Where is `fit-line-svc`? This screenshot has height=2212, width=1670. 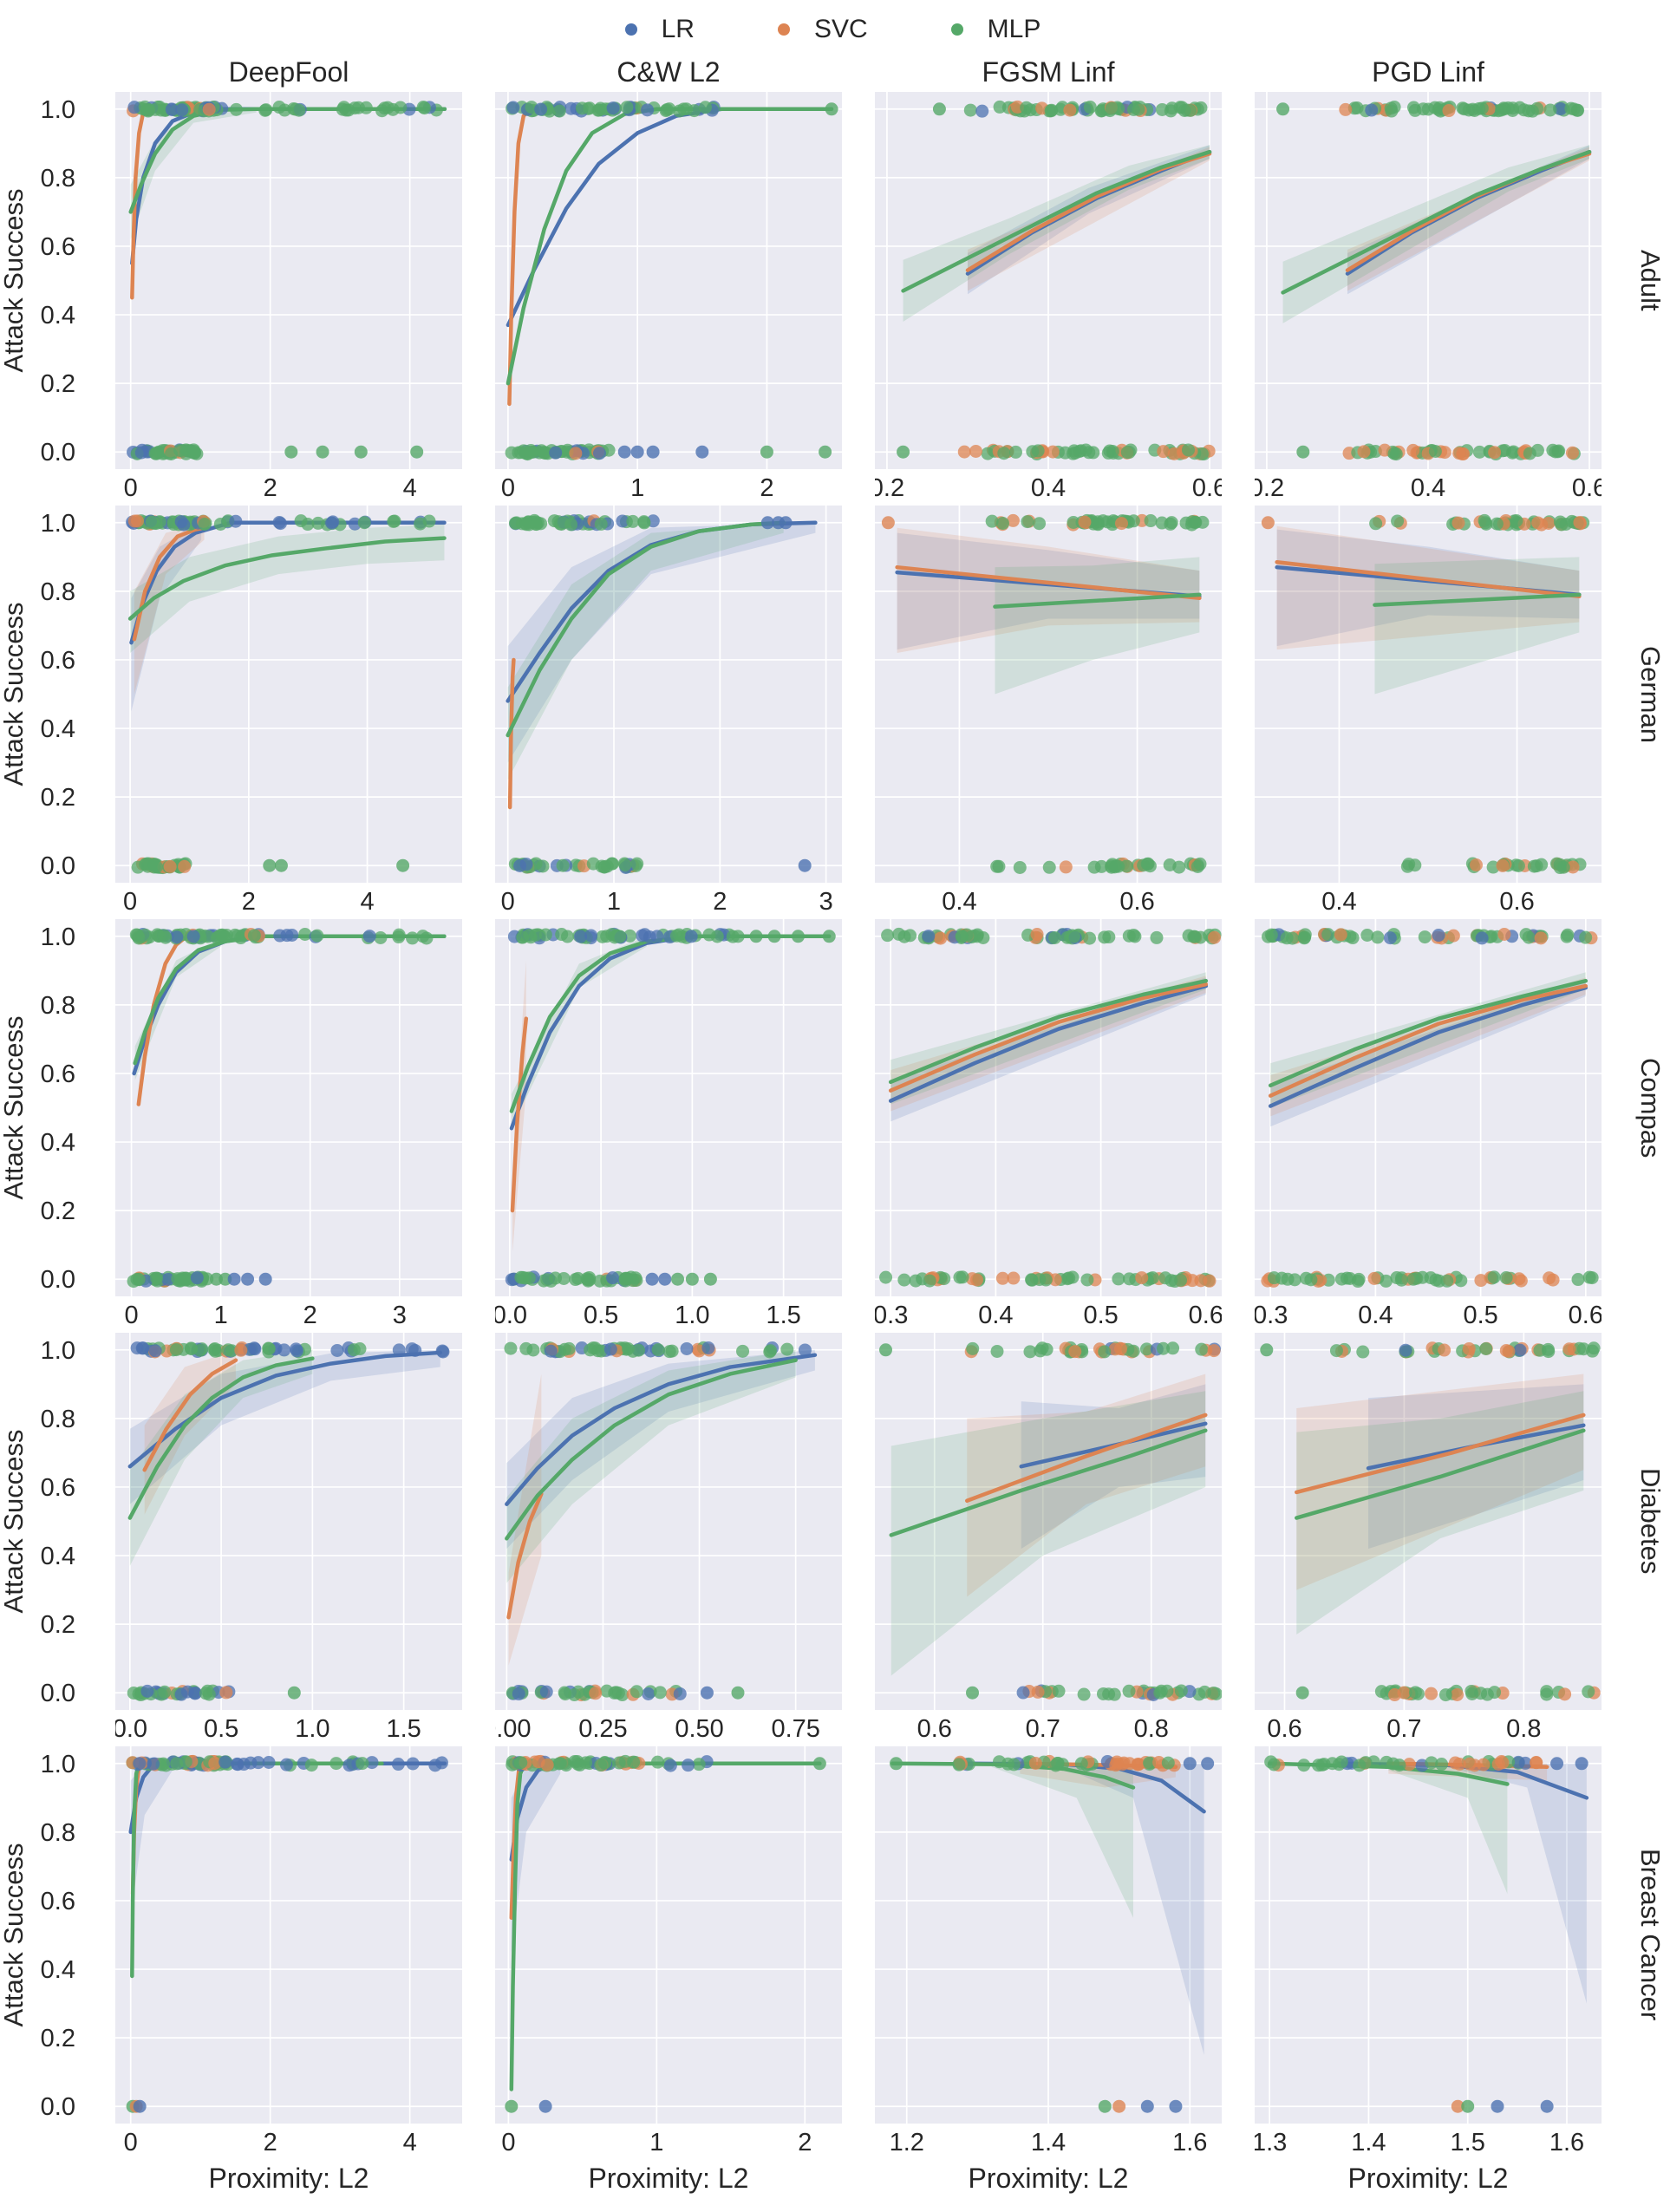
fit-line-svc is located at coordinates (1048, 582).